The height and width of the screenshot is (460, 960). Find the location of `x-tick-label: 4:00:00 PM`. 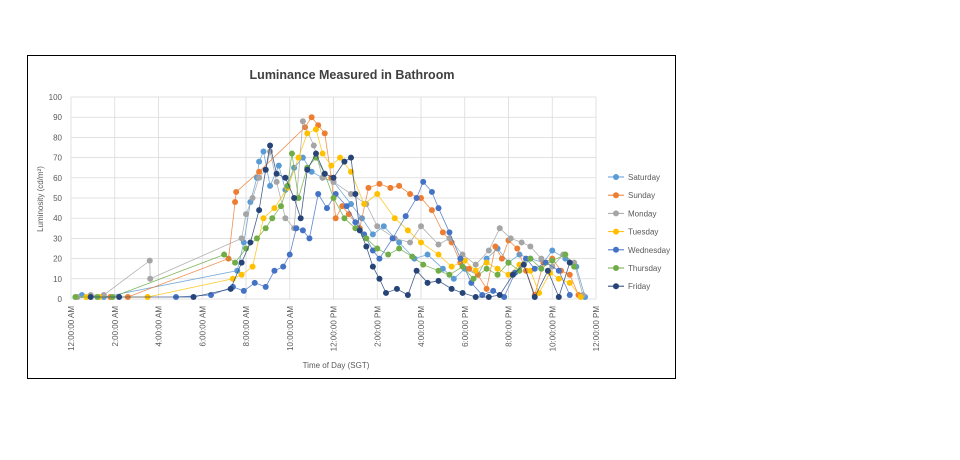

x-tick-label: 4:00:00 PM is located at coordinates (421, 326).